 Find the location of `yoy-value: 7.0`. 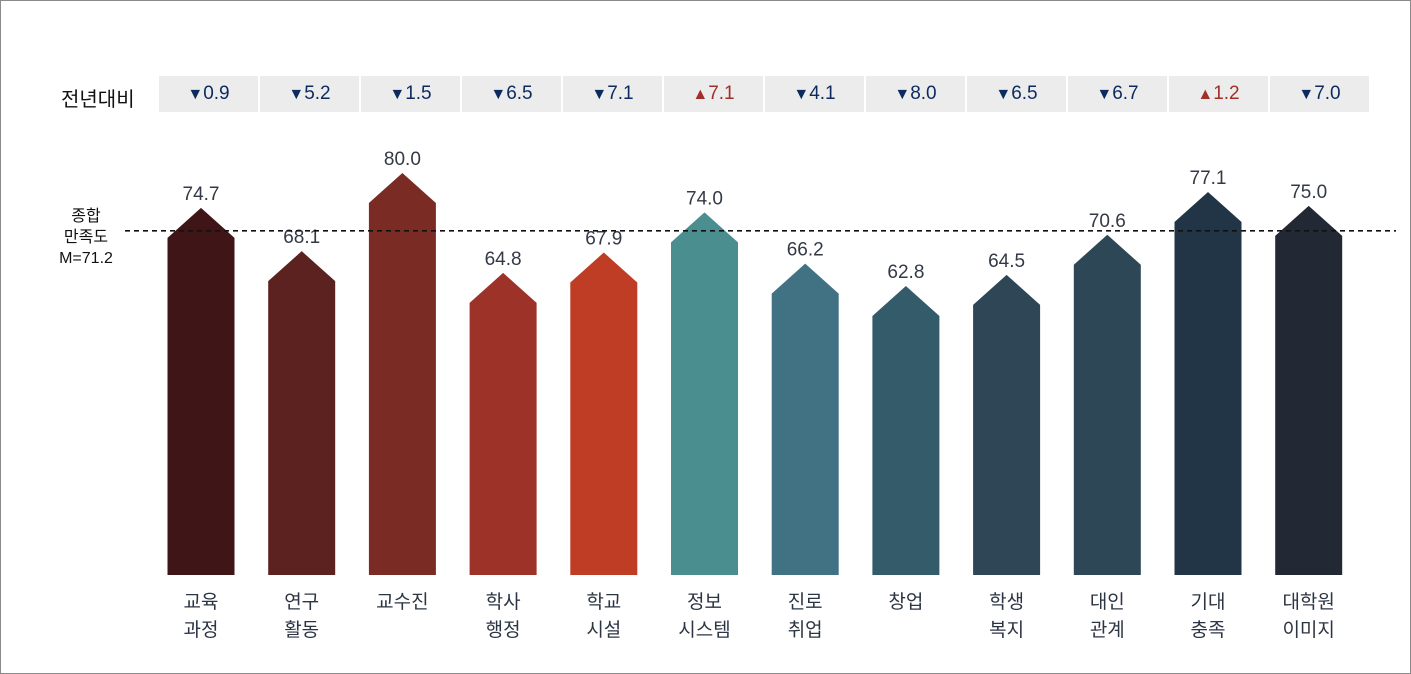

yoy-value: 7.0 is located at coordinates (1327, 93).